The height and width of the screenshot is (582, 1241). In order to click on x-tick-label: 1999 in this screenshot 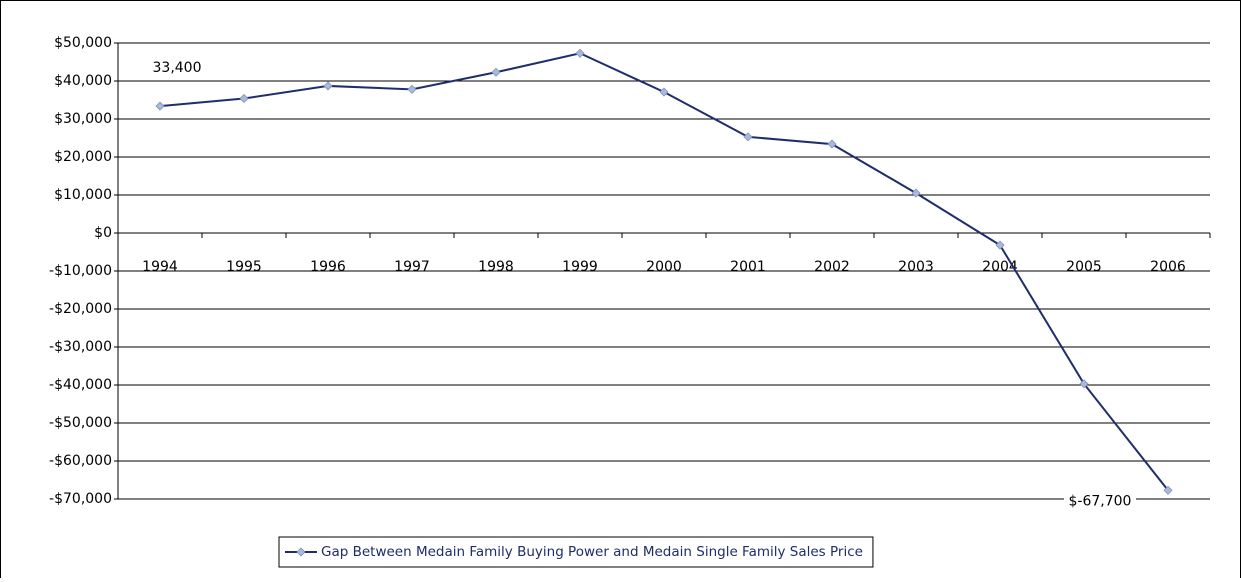, I will do `click(580, 267)`.